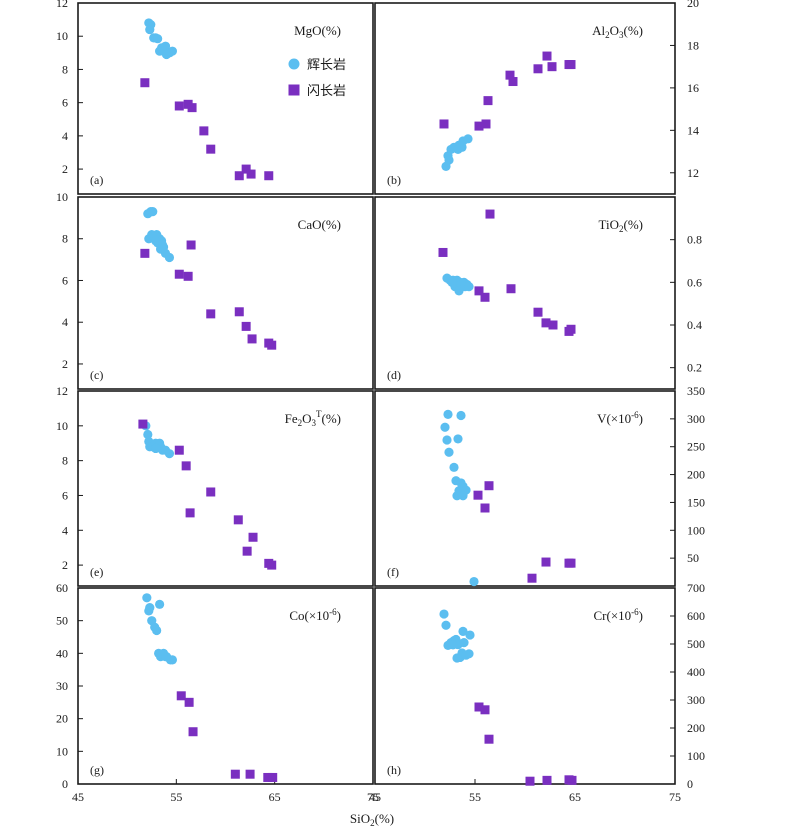  What do you see at coordinates (62, 719) in the screenshot?
I see `panel-g-ytick-label: 20` at bounding box center [62, 719].